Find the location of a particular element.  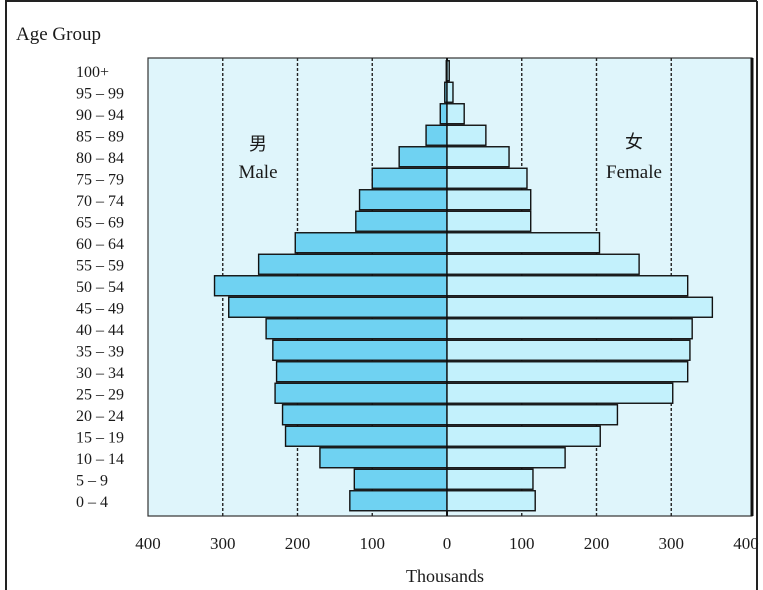

age-group-label: 30 – 34 is located at coordinates (100, 373).